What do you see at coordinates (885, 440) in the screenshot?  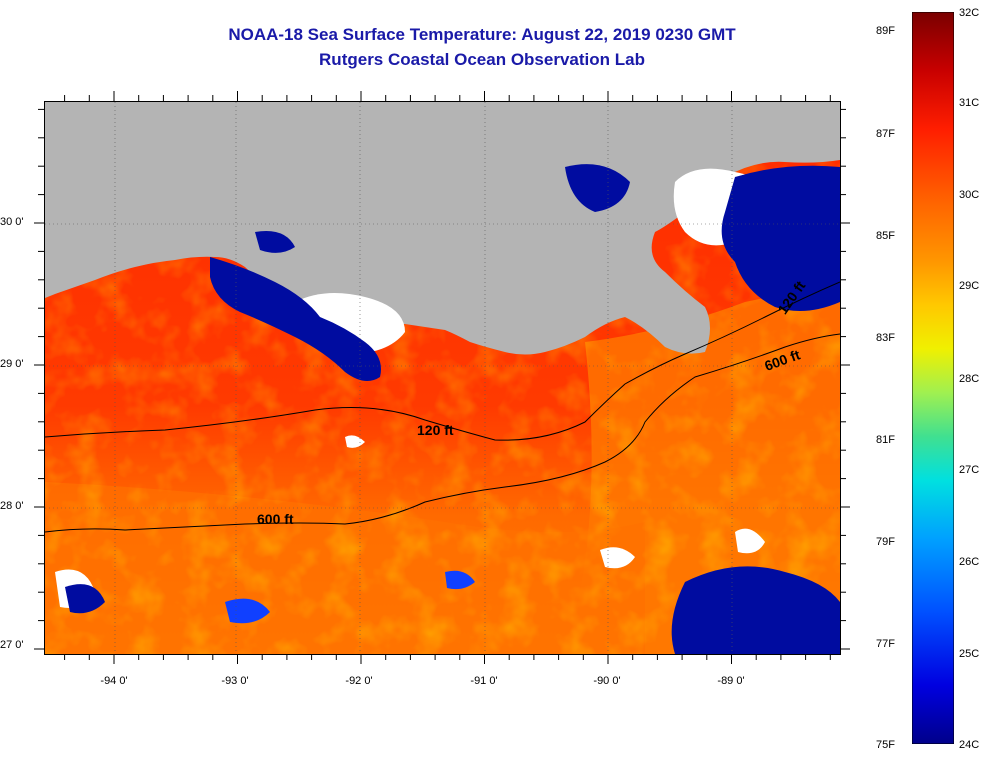 I see `colorbar-f-81: 81F` at bounding box center [885, 440].